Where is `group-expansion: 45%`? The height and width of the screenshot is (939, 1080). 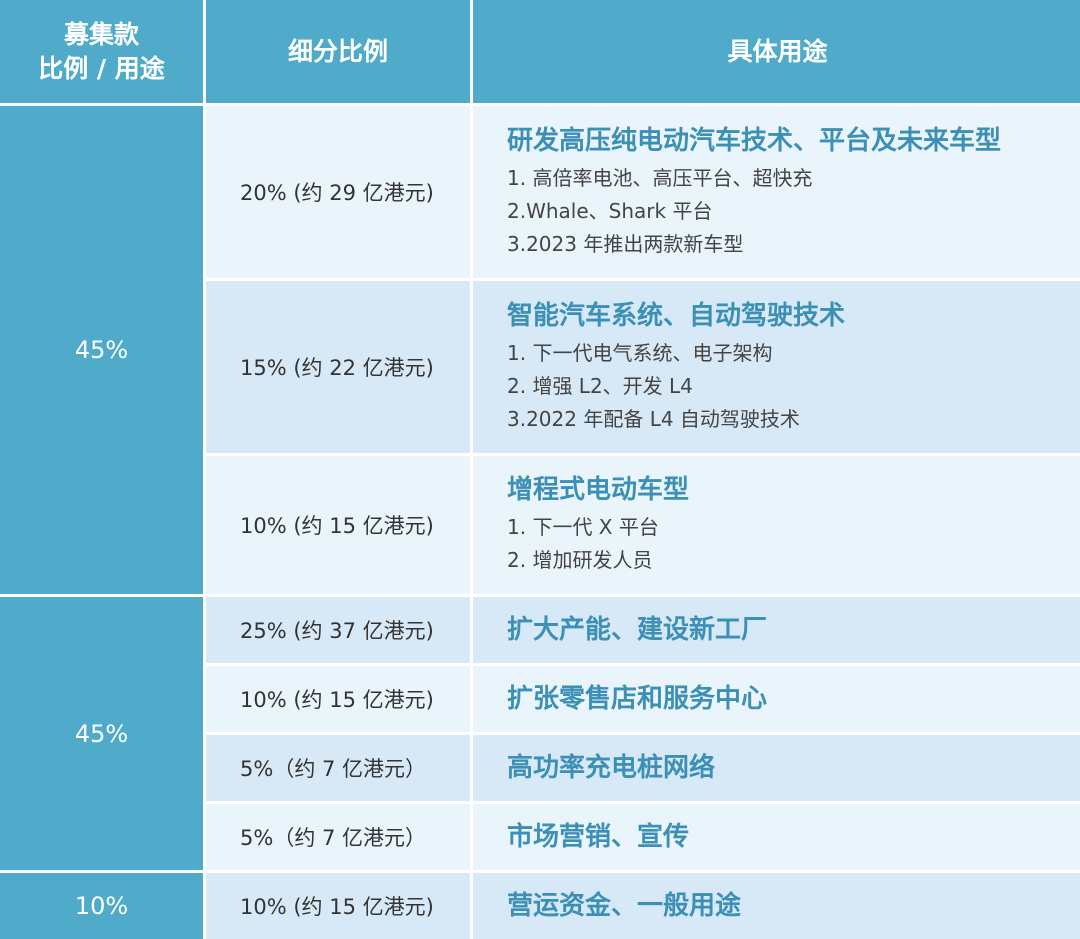
group-expansion: 45% is located at coordinates (101, 733).